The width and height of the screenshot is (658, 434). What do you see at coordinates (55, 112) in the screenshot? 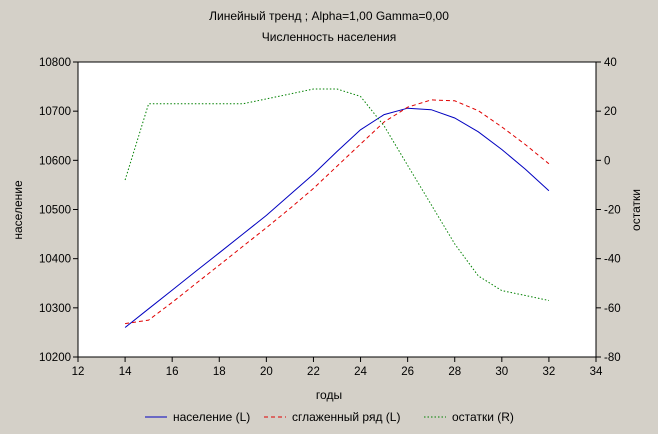
I see `y-left-tick-label: 10700` at bounding box center [55, 112].